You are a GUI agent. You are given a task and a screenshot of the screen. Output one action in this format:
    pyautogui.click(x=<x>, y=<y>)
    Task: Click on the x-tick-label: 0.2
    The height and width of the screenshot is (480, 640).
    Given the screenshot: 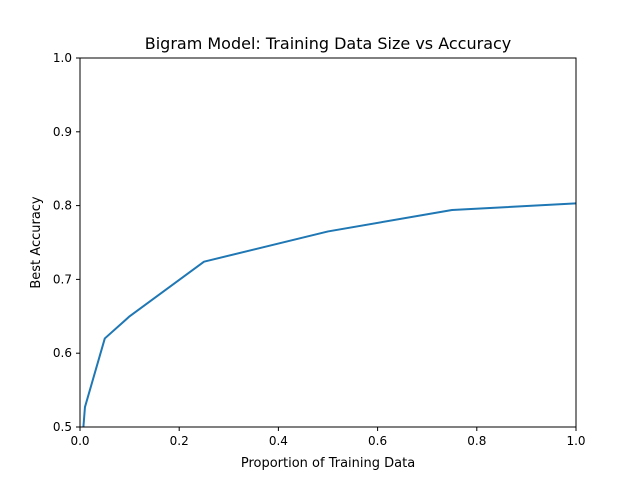 What is the action you would take?
    pyautogui.click(x=179, y=441)
    